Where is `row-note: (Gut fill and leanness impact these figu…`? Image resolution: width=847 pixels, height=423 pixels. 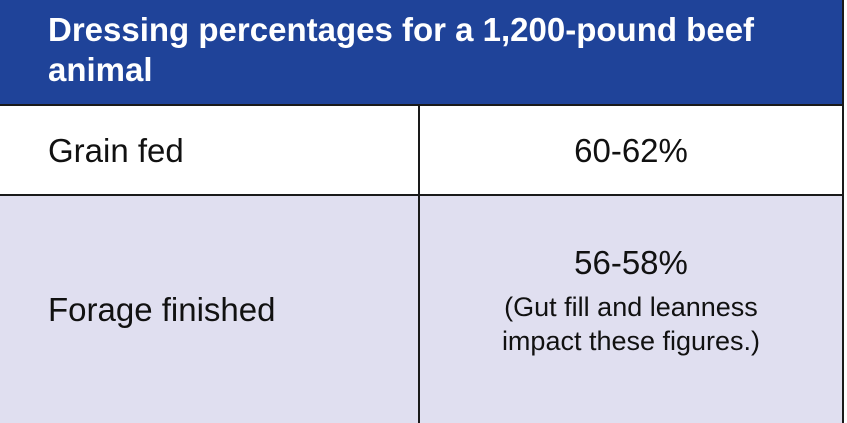
row-note: (Gut fill and leanness impact these figu… is located at coordinates (631, 324).